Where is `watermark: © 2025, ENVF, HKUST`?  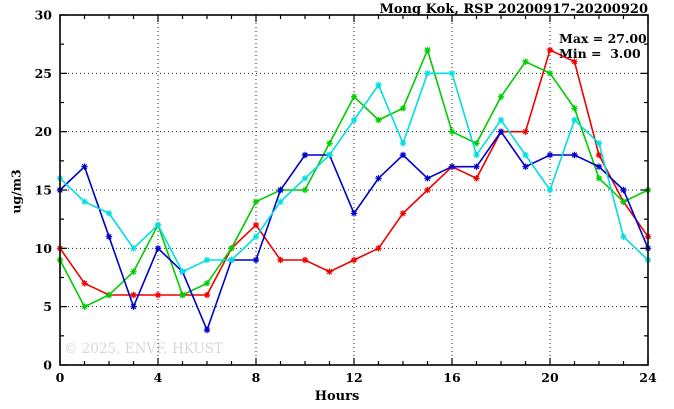 watermark: © 2025, ENVF, HKUST is located at coordinates (144, 349).